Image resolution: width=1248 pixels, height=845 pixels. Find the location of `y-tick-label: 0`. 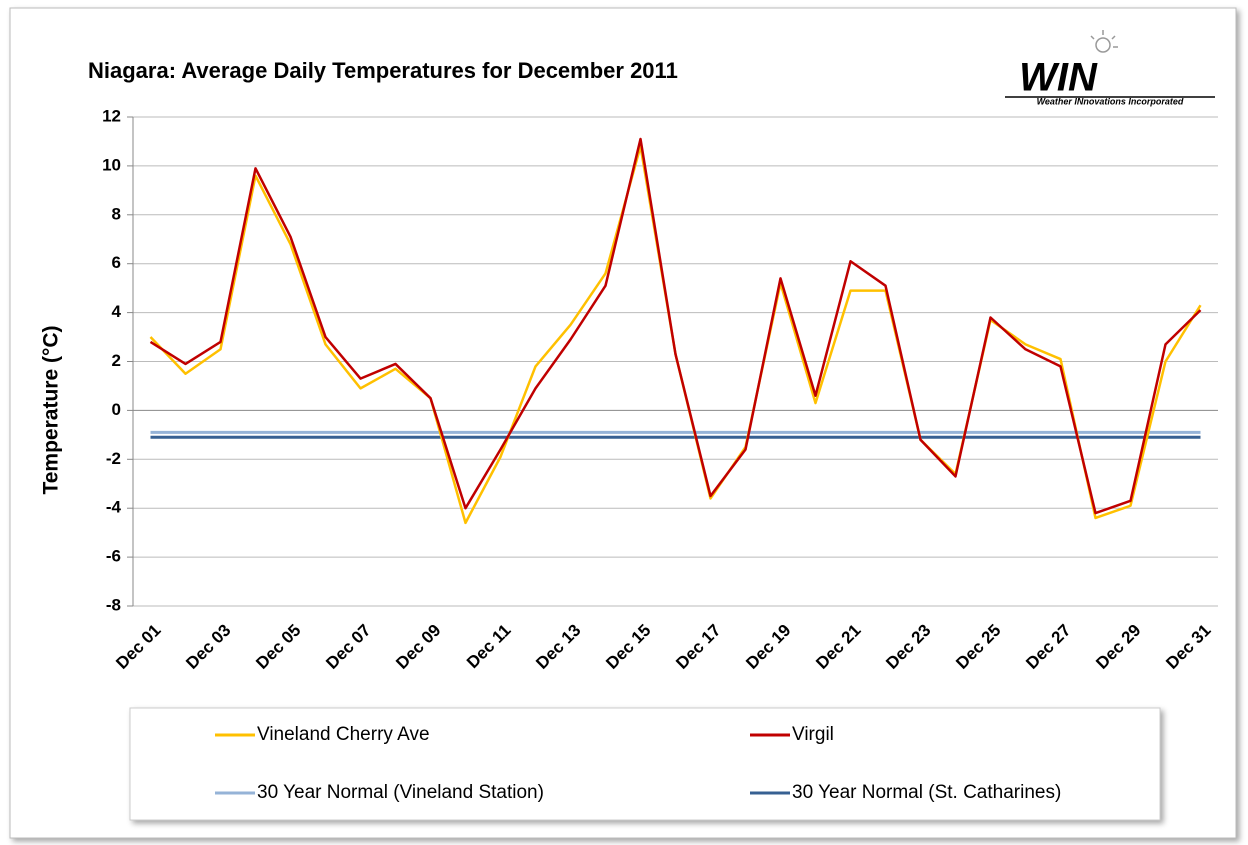

y-tick-label: 0 is located at coordinates (116, 409).